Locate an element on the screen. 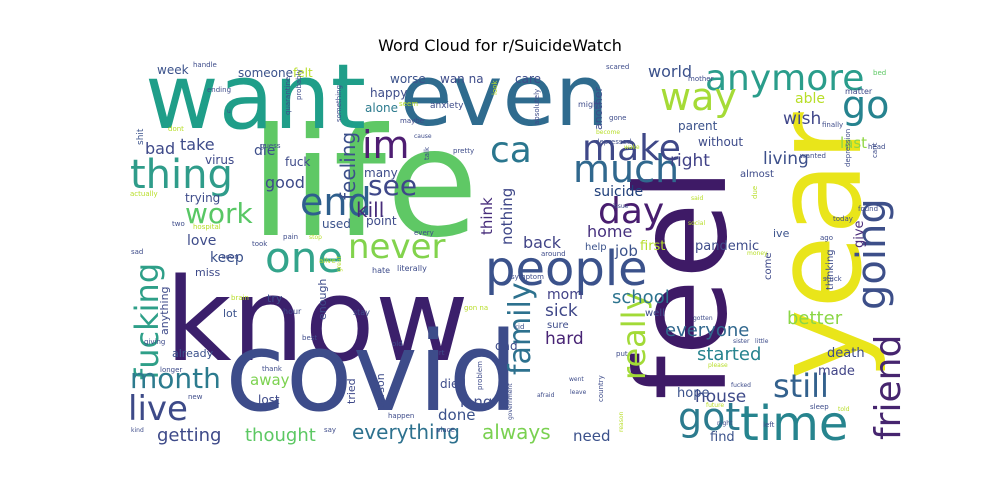  word-never: never is located at coordinates (397, 247).